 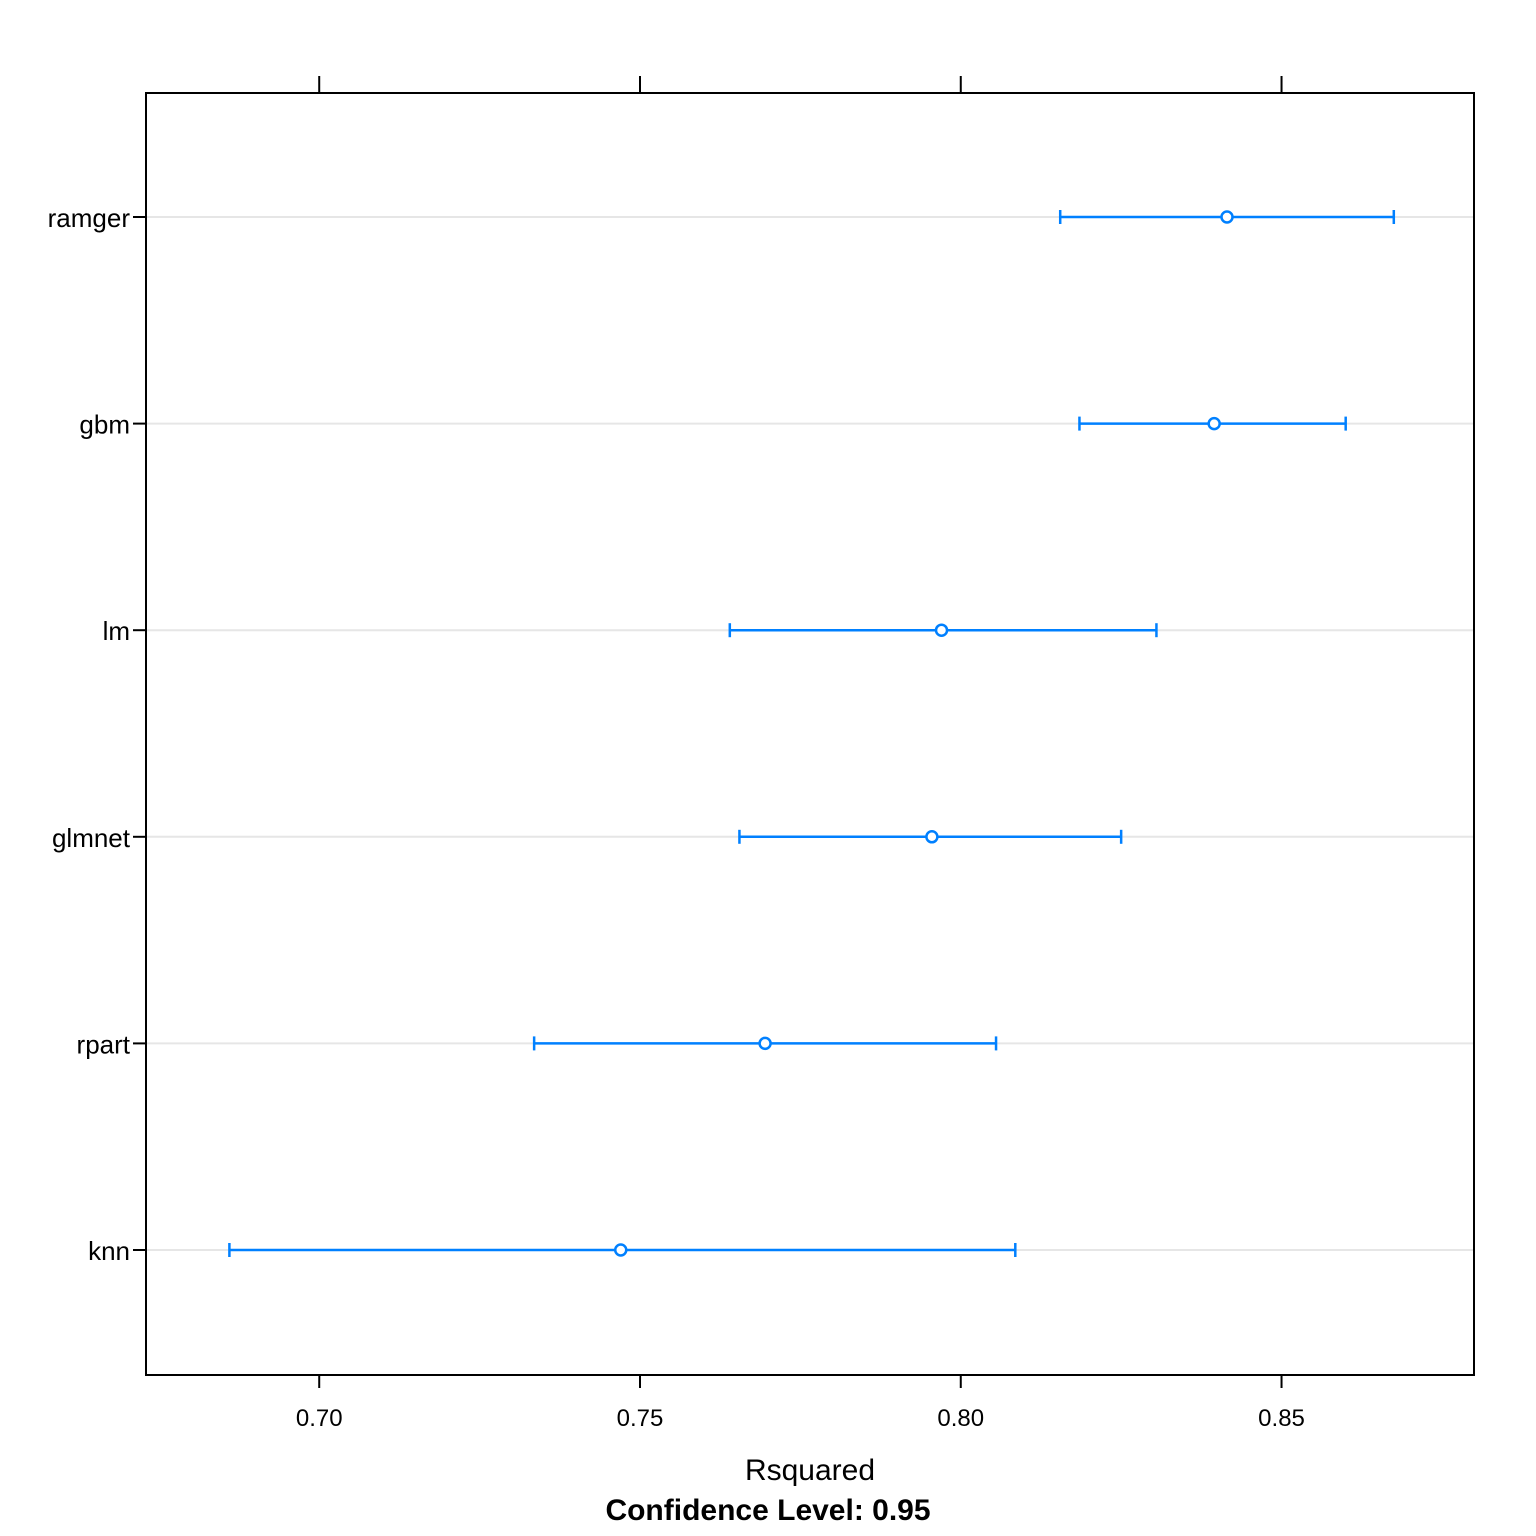 What do you see at coordinates (89, 218) in the screenshot?
I see `y-tick-label-ramger: ramger` at bounding box center [89, 218].